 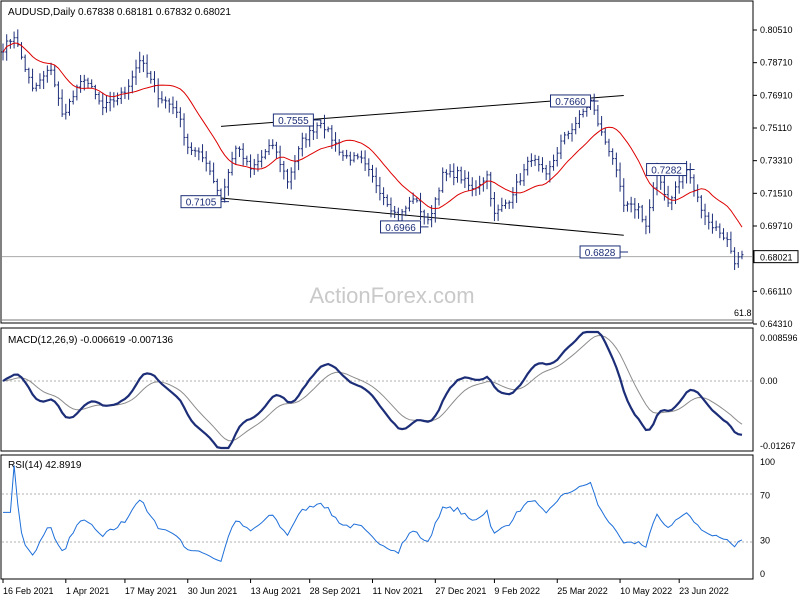 I want to click on watermark: ActionForex.com, so click(x=391, y=295).